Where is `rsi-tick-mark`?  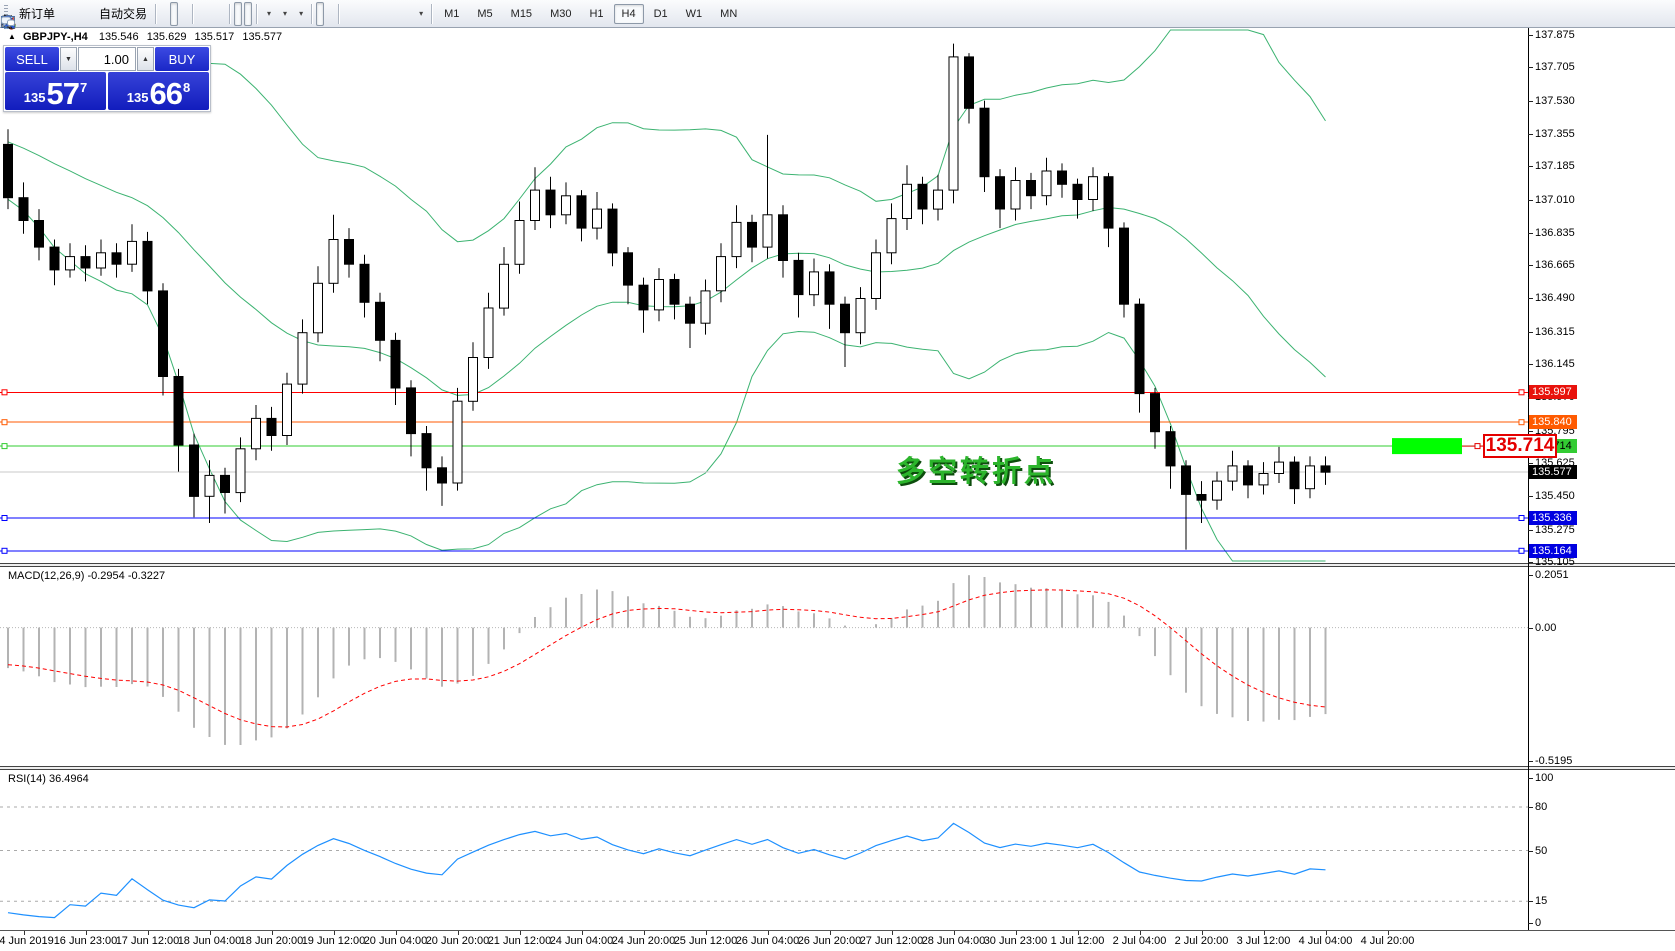
rsi-tick-mark is located at coordinates (1530, 807).